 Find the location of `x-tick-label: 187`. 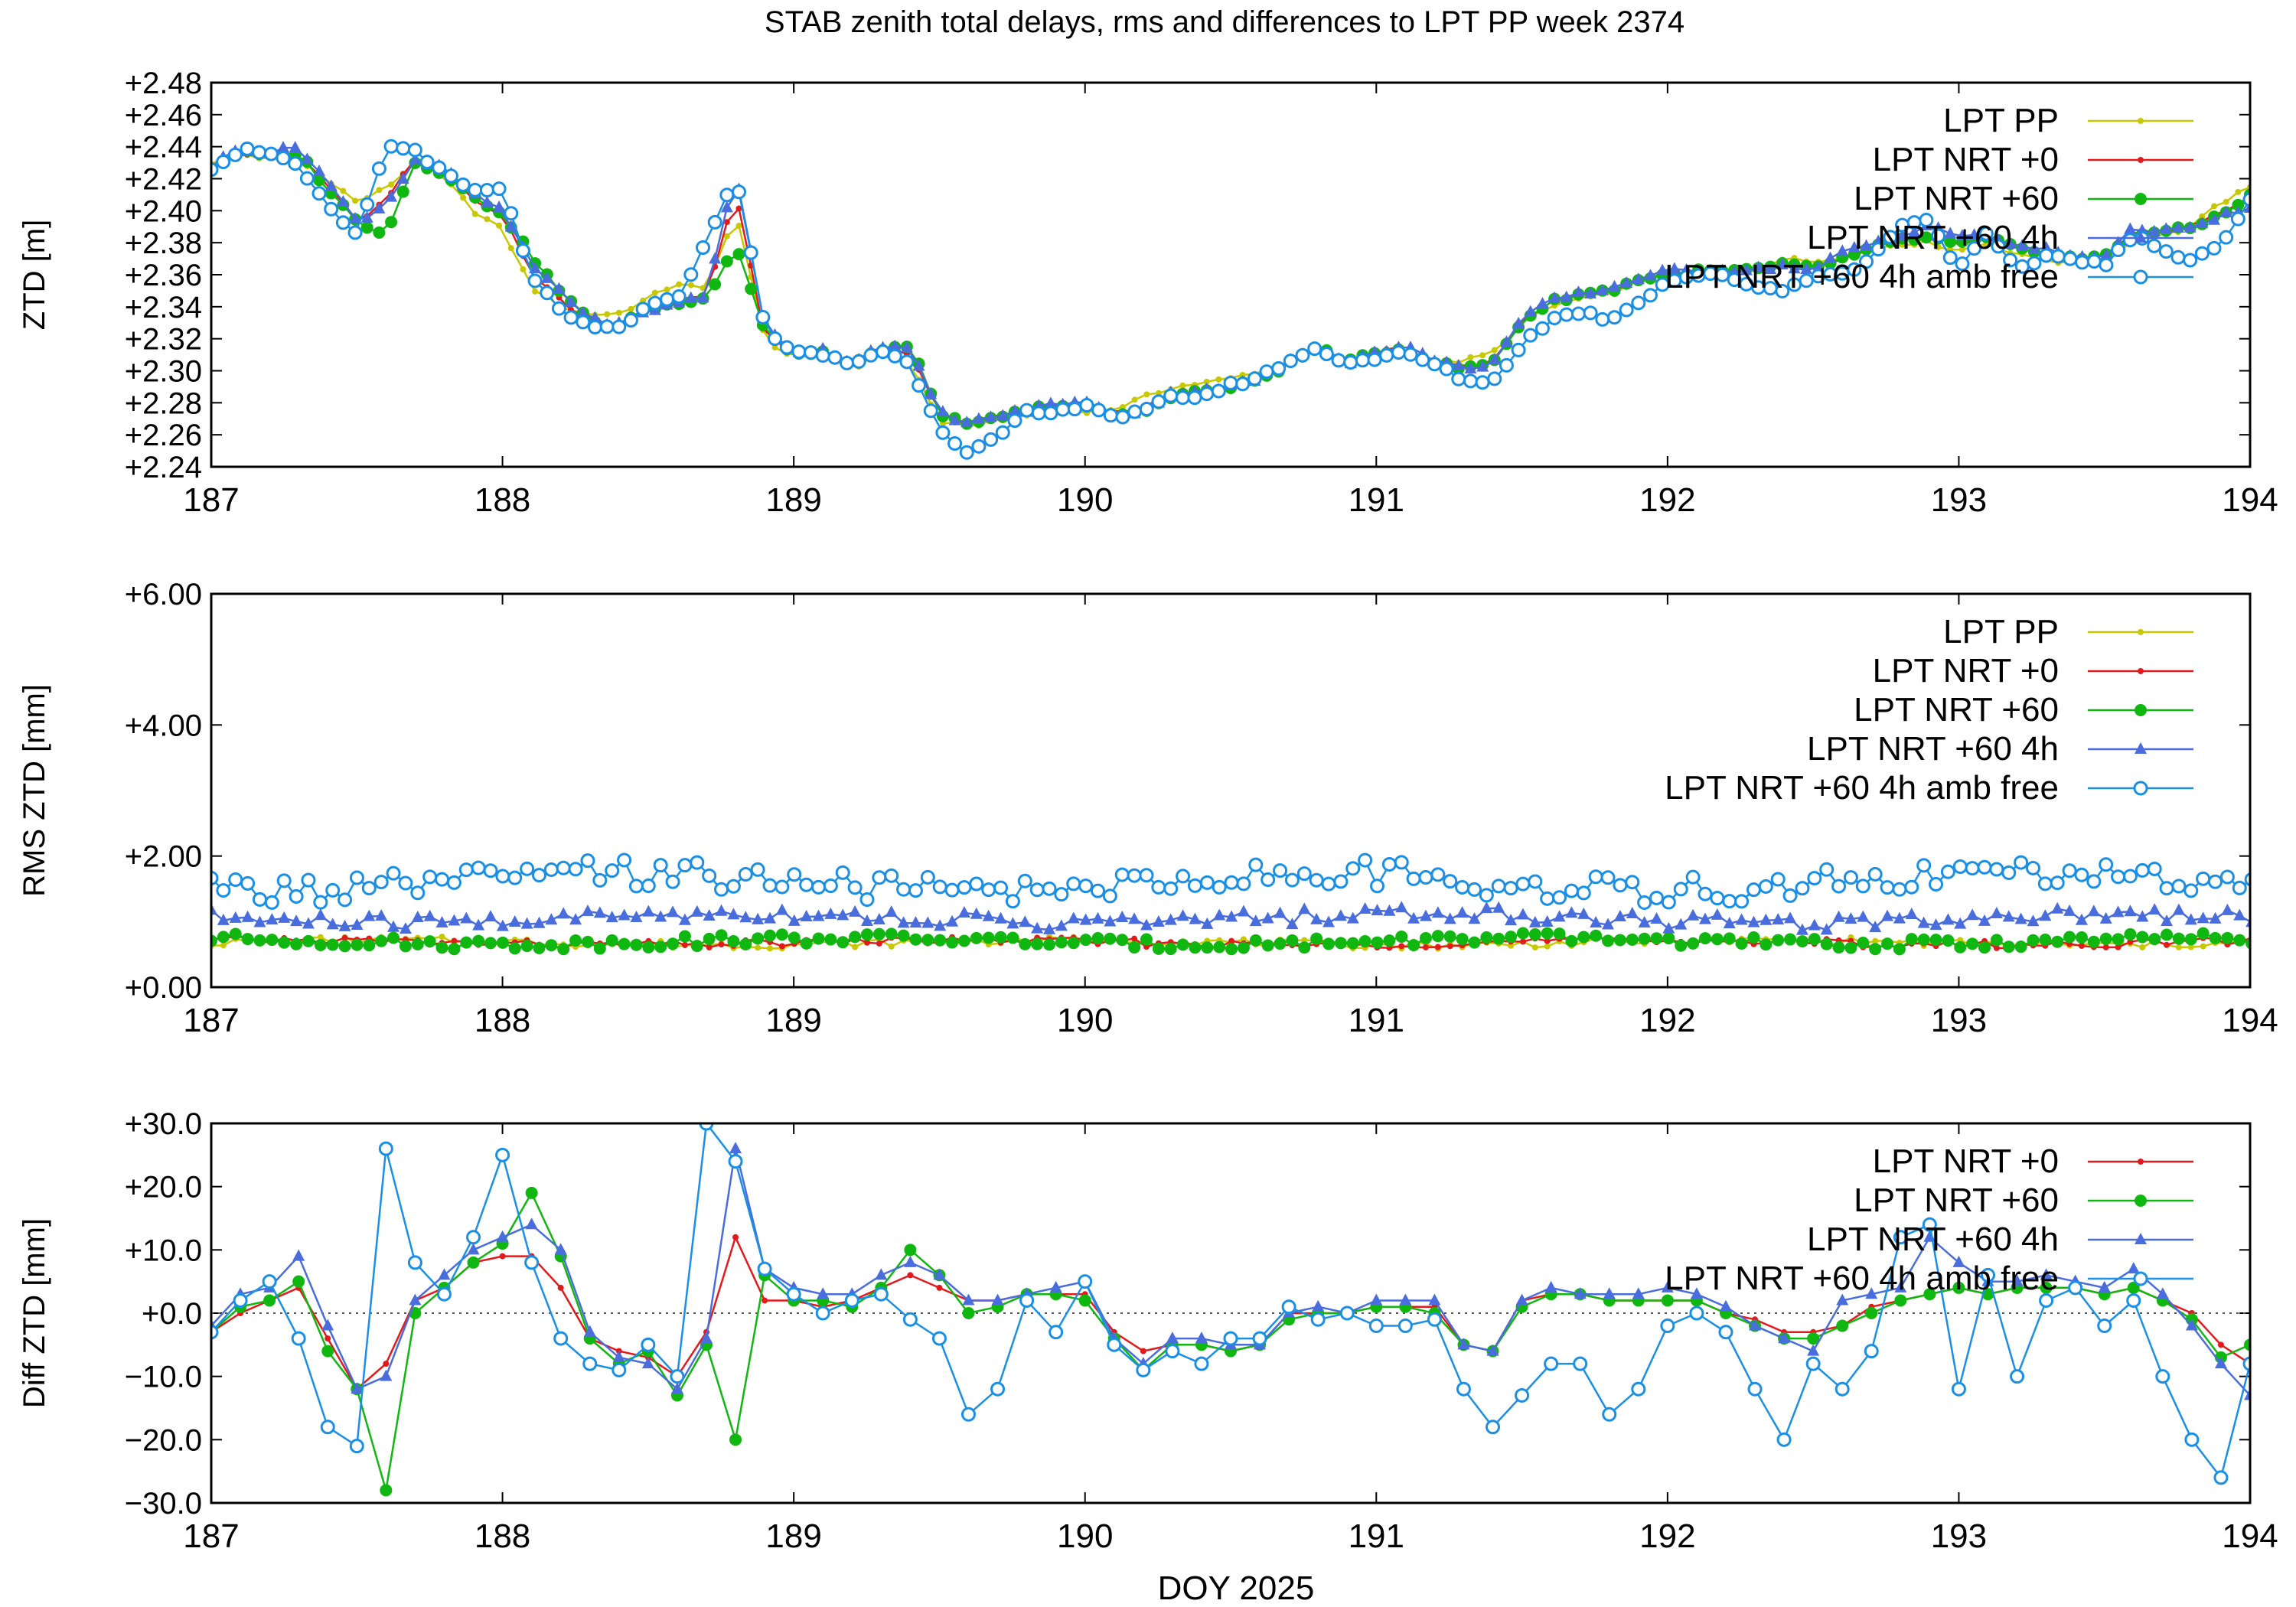

x-tick-label: 187 is located at coordinates (211, 500).